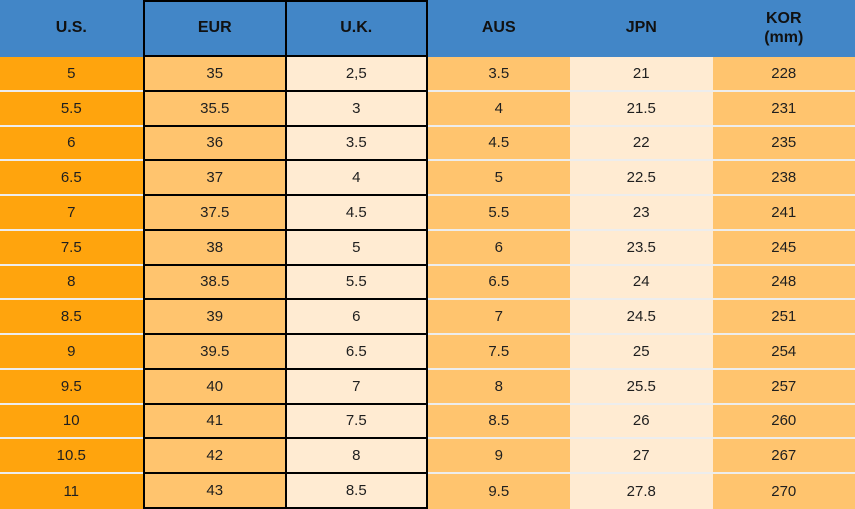 Image resolution: width=855 pixels, height=509 pixels. What do you see at coordinates (498, 109) in the screenshot?
I see `cell-aus-row-2: 4` at bounding box center [498, 109].